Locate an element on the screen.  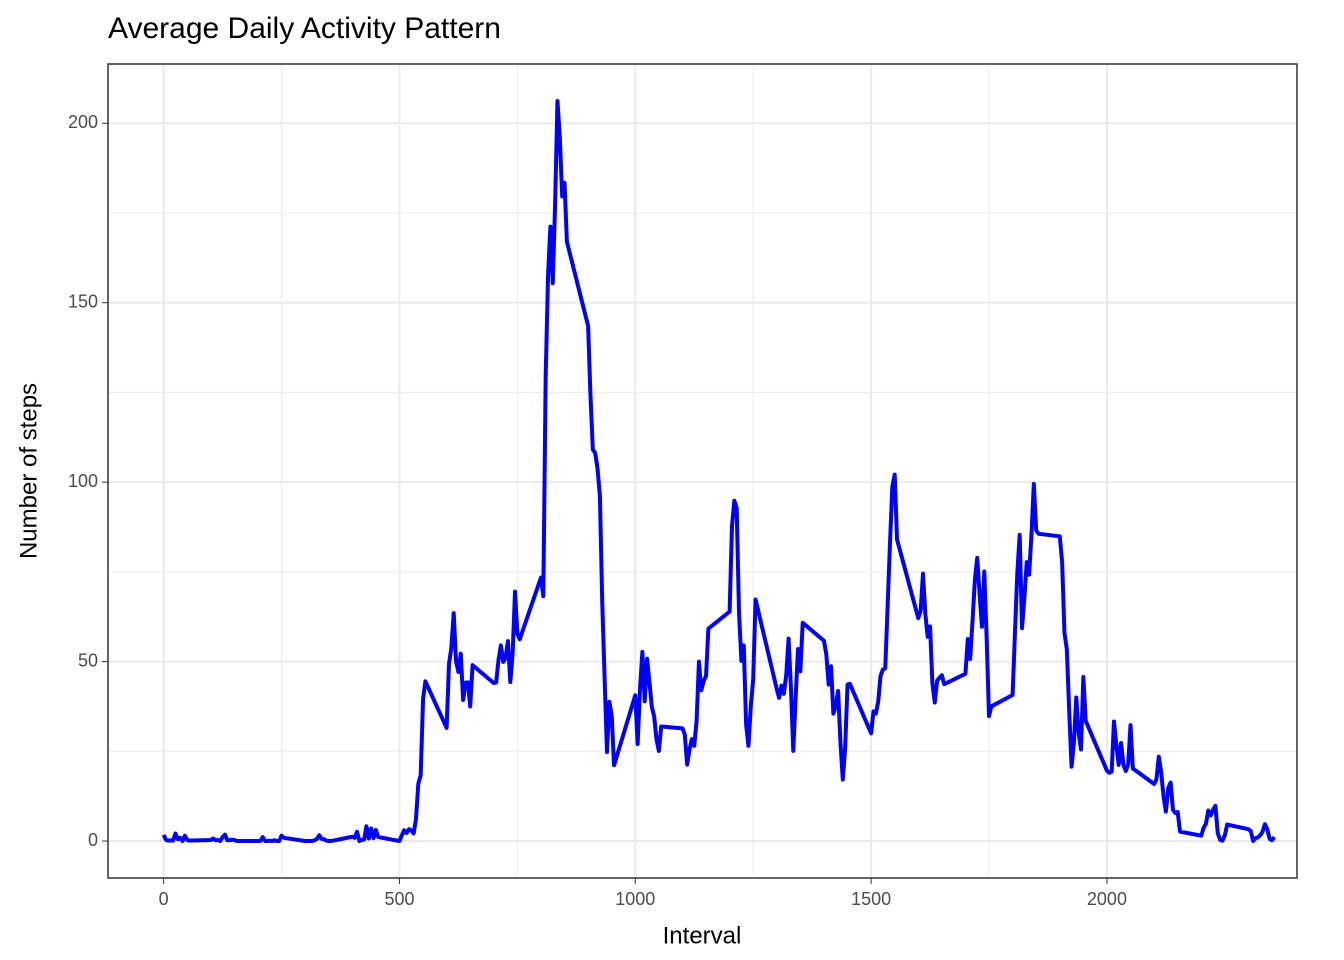
y-tick-label: 100 is located at coordinates (83, 481).